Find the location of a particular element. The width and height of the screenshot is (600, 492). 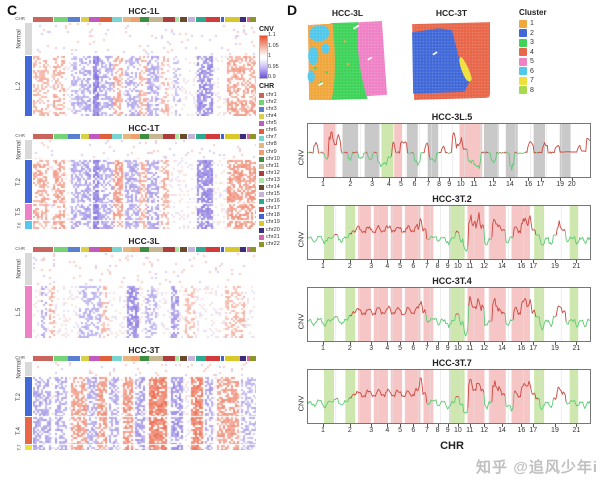

cnv-tick: 1 is located at coordinates (270, 56).